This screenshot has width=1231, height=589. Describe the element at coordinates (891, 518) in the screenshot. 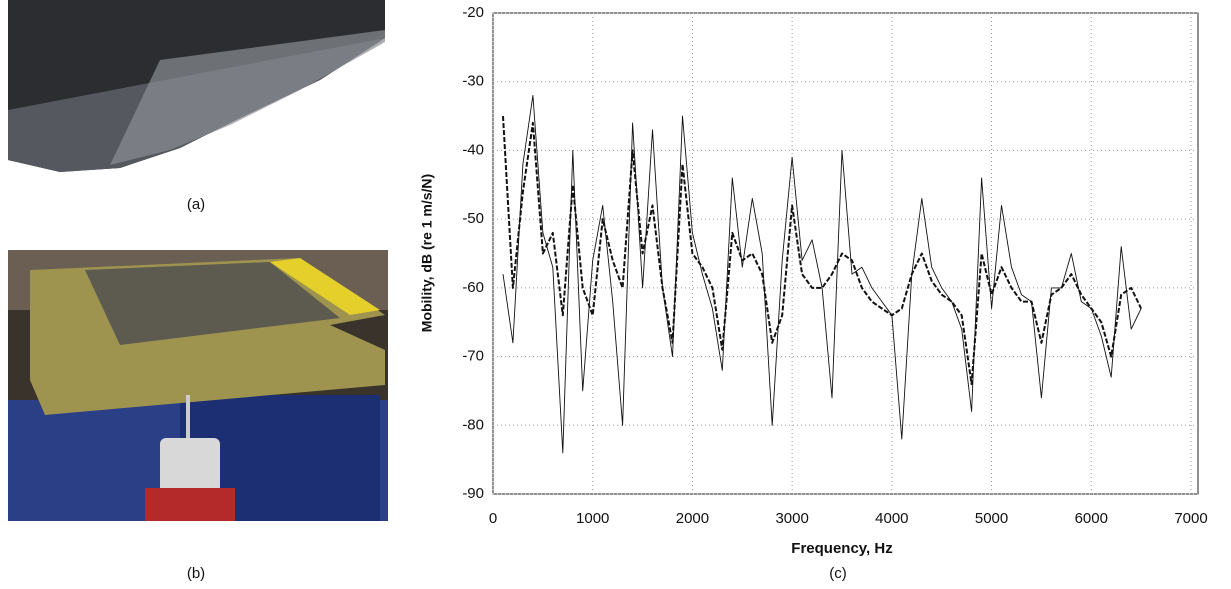

I see `x-tick-label: 4000` at that location.